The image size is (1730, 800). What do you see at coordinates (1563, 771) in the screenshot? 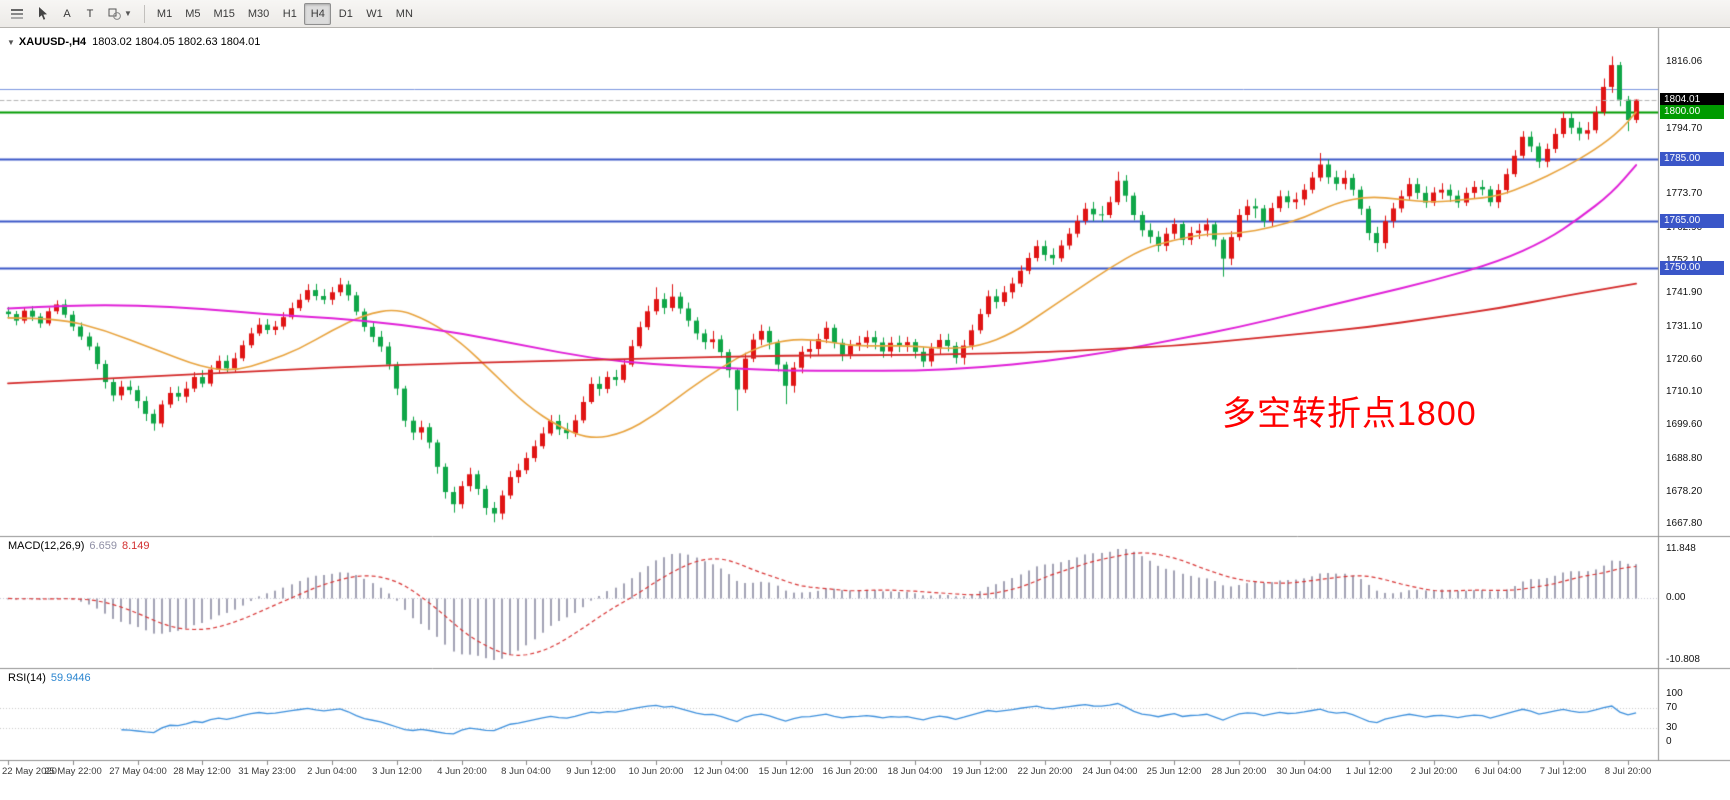
I see `time-axis-label: 7 Jul 12:00` at bounding box center [1563, 771].